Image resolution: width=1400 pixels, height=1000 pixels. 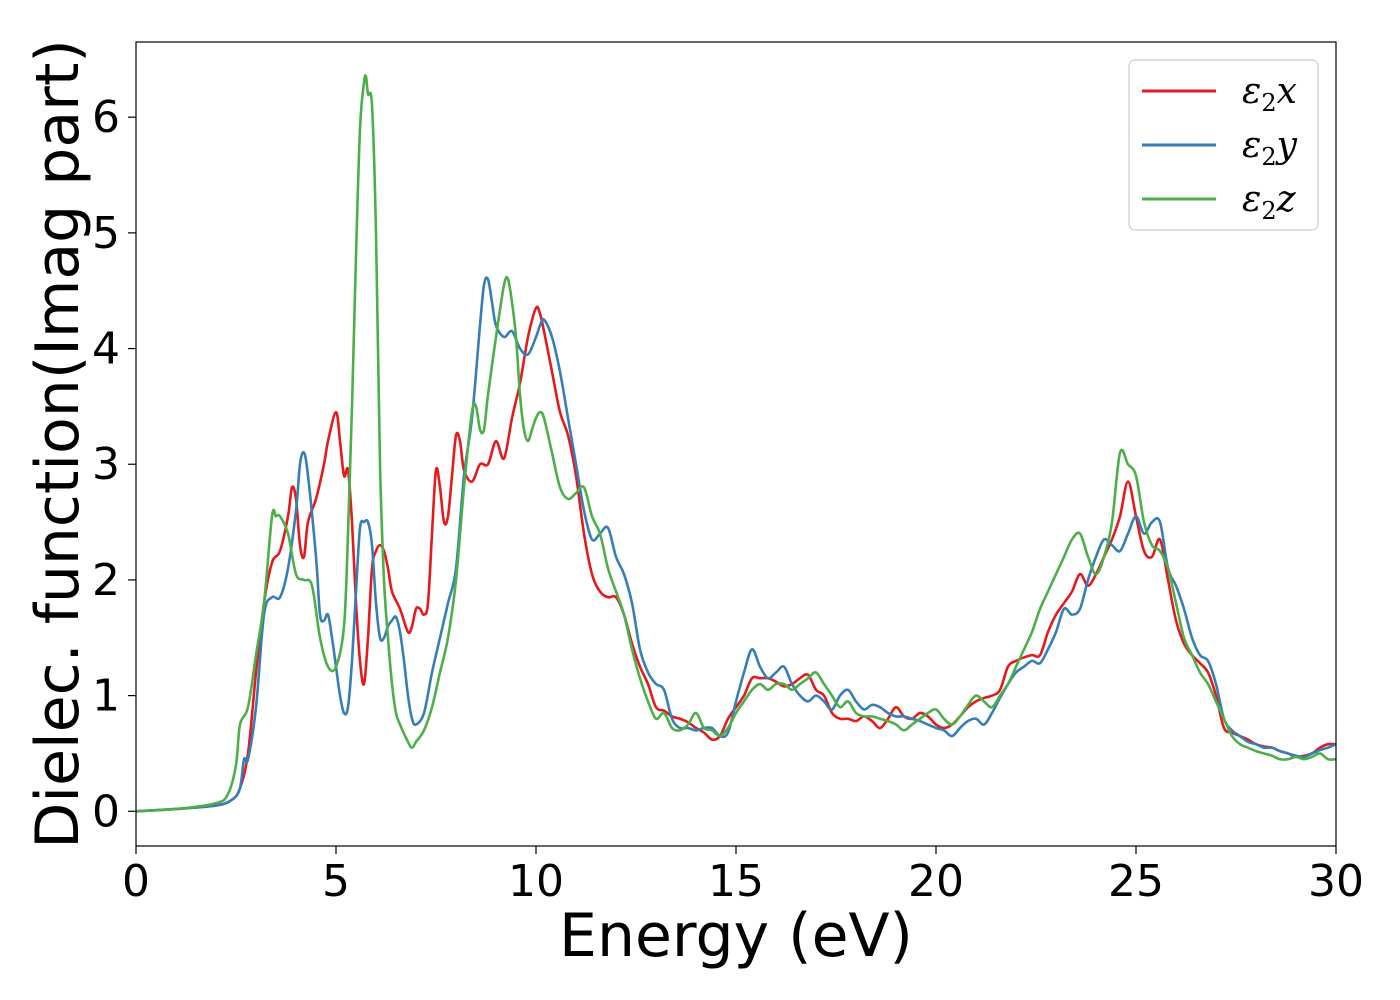 I want to click on y-tick-label: 4, so click(x=106, y=349).